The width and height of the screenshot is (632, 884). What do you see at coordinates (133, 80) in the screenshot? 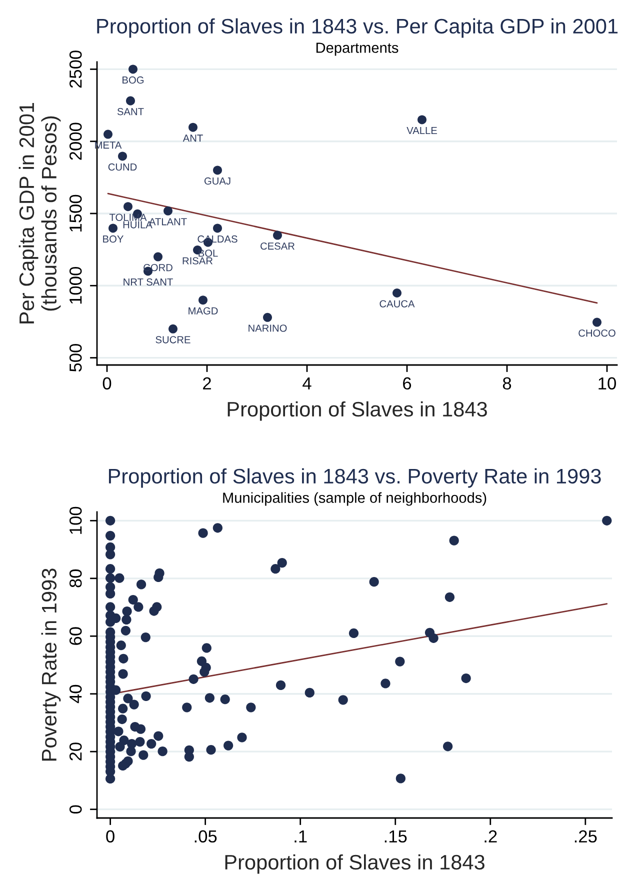
I see `annotation: BOG` at bounding box center [133, 80].